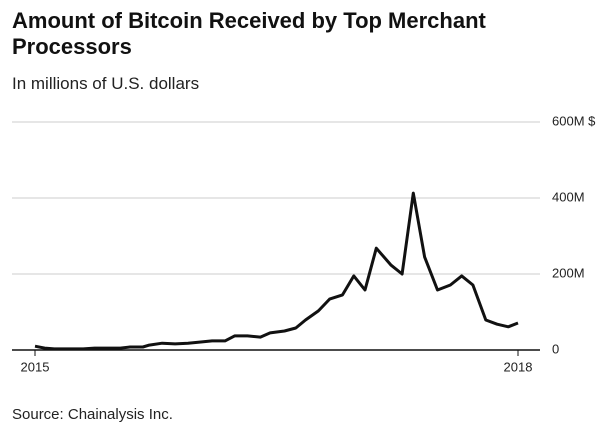 The width and height of the screenshot is (600, 440). Describe the element at coordinates (555, 348) in the screenshot. I see `y-tick-label: 0` at that location.